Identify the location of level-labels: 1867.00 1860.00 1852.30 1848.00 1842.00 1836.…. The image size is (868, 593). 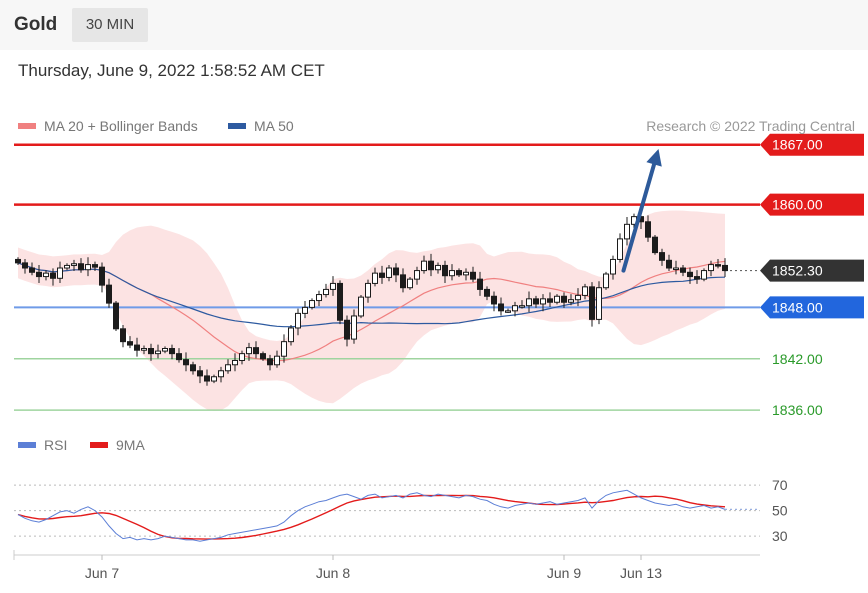
(812, 275).